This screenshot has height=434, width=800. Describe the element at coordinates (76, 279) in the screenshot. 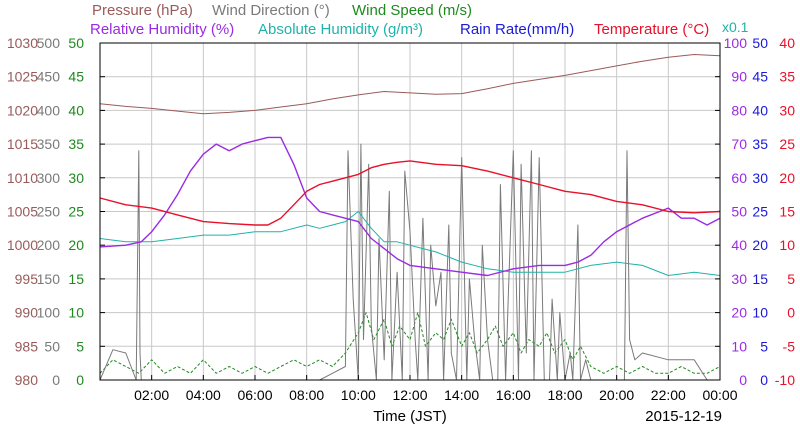

I see `wind-speed-tick-label: 15` at that location.